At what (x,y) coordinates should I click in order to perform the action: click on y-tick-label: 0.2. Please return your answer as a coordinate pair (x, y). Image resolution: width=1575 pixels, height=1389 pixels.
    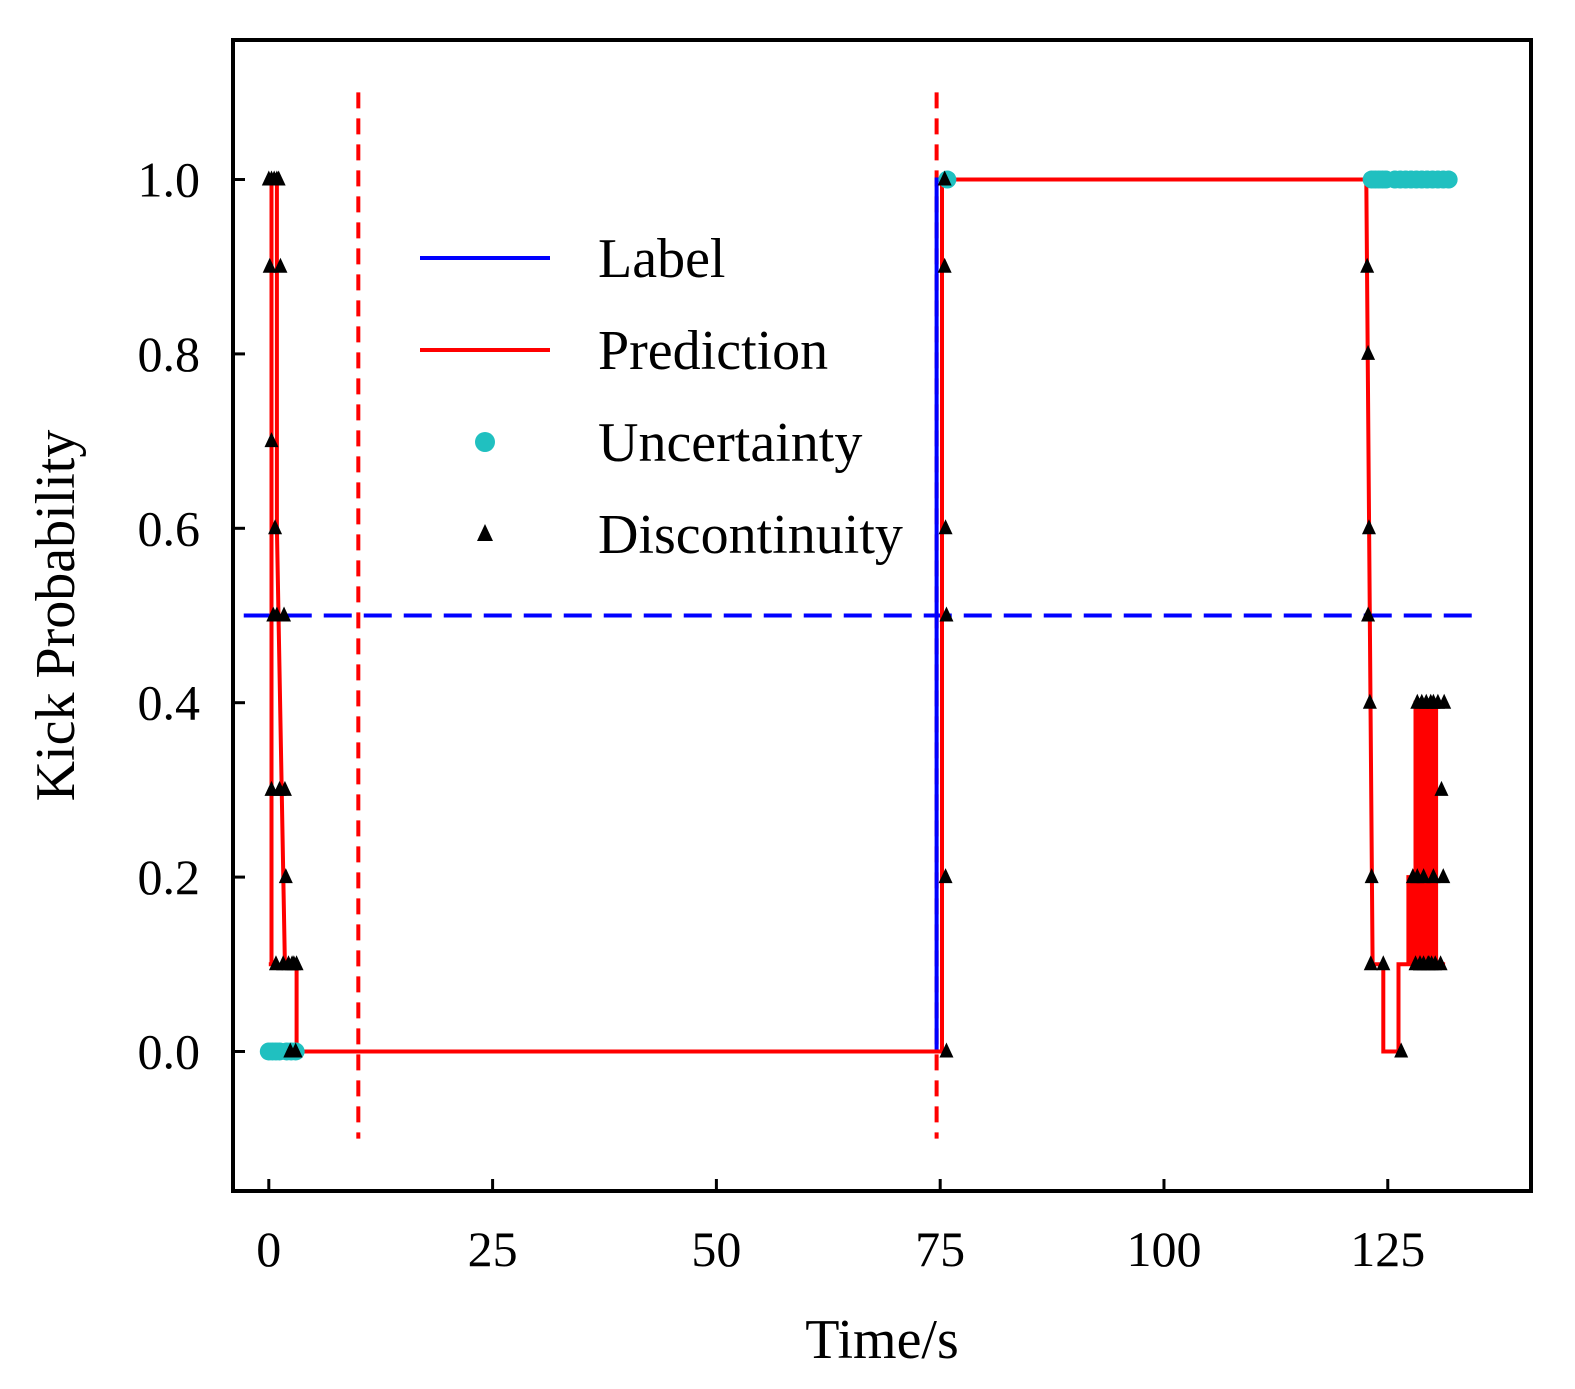
    Looking at the image, I should click on (169, 877).